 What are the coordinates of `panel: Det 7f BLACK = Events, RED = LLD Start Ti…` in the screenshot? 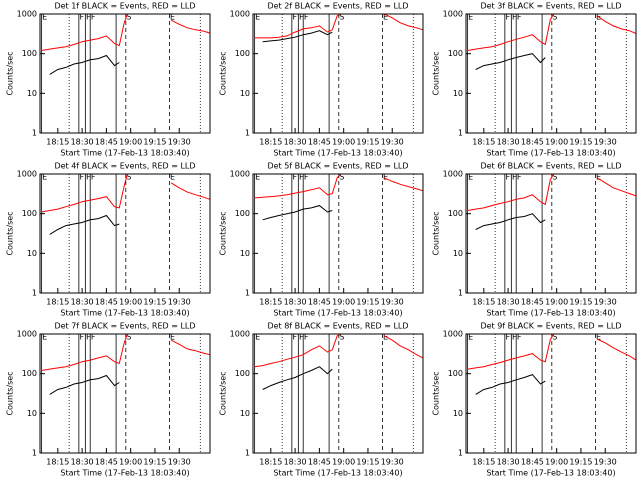 It's located at (108, 400).